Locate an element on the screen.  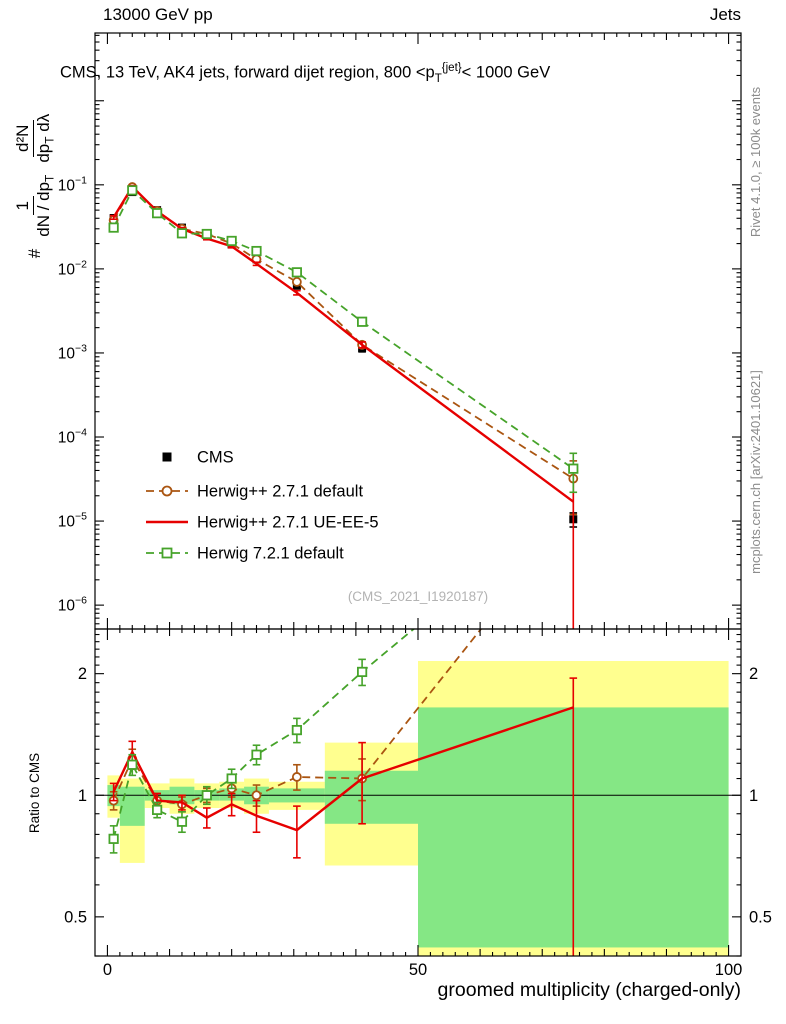
legend-item-herwig-2-7-1-ue-ee-5: Herwig++ 2.7.1 UE-EE-5 is located at coordinates (262, 523).